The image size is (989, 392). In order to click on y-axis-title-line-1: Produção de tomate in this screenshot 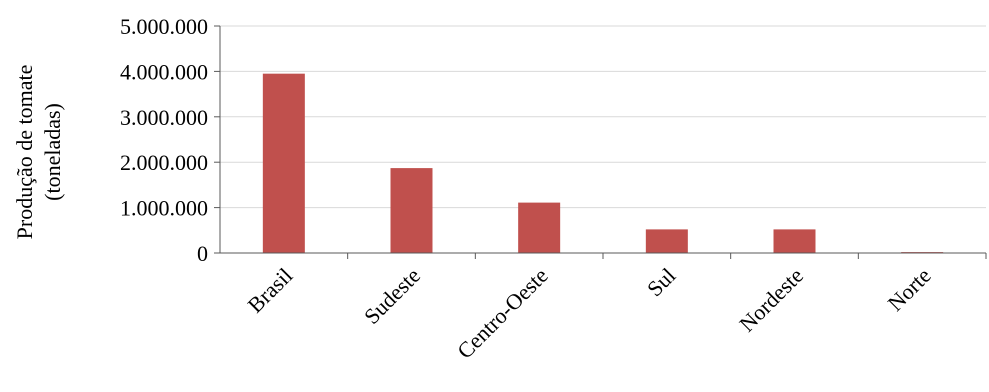, I will do `click(24, 152)`.